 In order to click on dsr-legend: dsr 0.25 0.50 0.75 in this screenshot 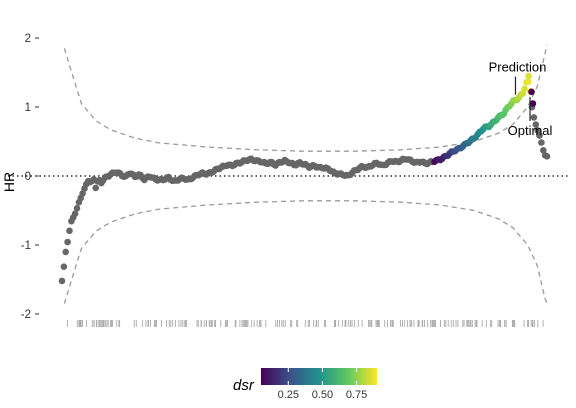, I will do `click(305, 384)`.